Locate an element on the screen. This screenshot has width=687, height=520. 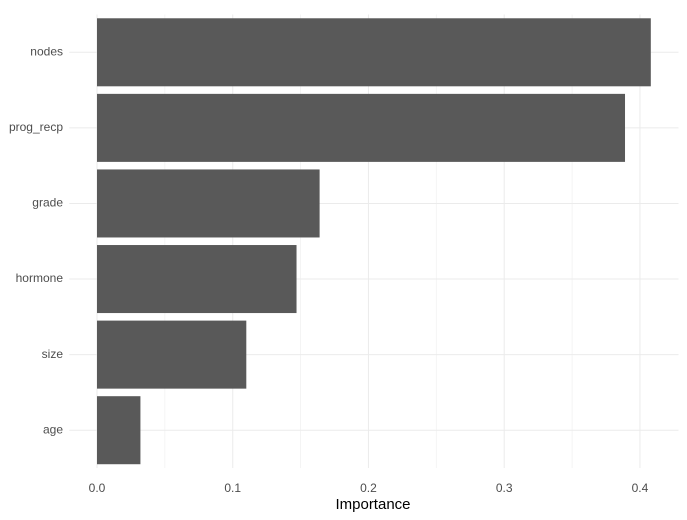
y-tick-label: size is located at coordinates (53, 354).